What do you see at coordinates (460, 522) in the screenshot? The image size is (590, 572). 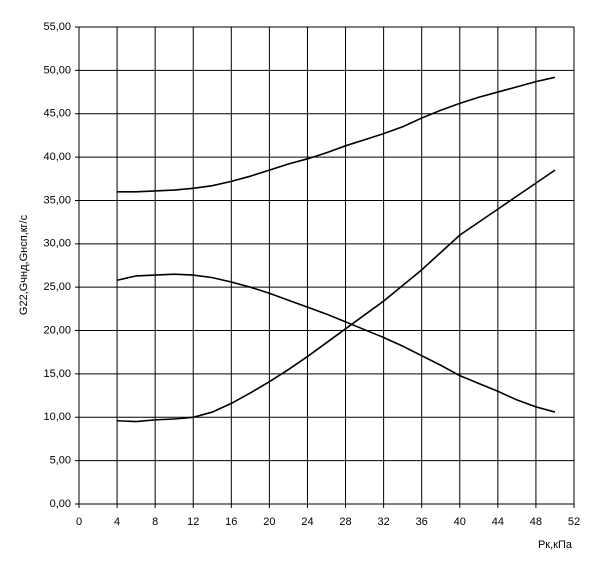 I see `x-tick-label: 40` at bounding box center [460, 522].